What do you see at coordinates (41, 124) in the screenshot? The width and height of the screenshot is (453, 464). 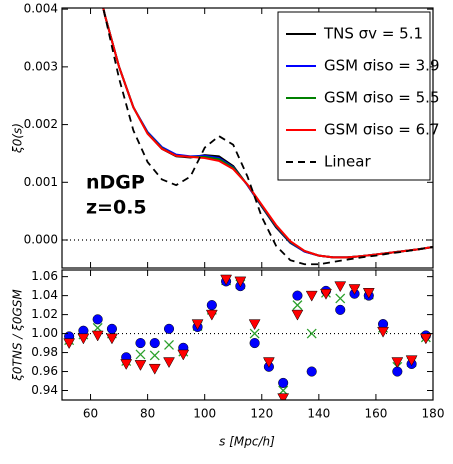 I see `y-tick-label: 0.002` at bounding box center [41, 124].